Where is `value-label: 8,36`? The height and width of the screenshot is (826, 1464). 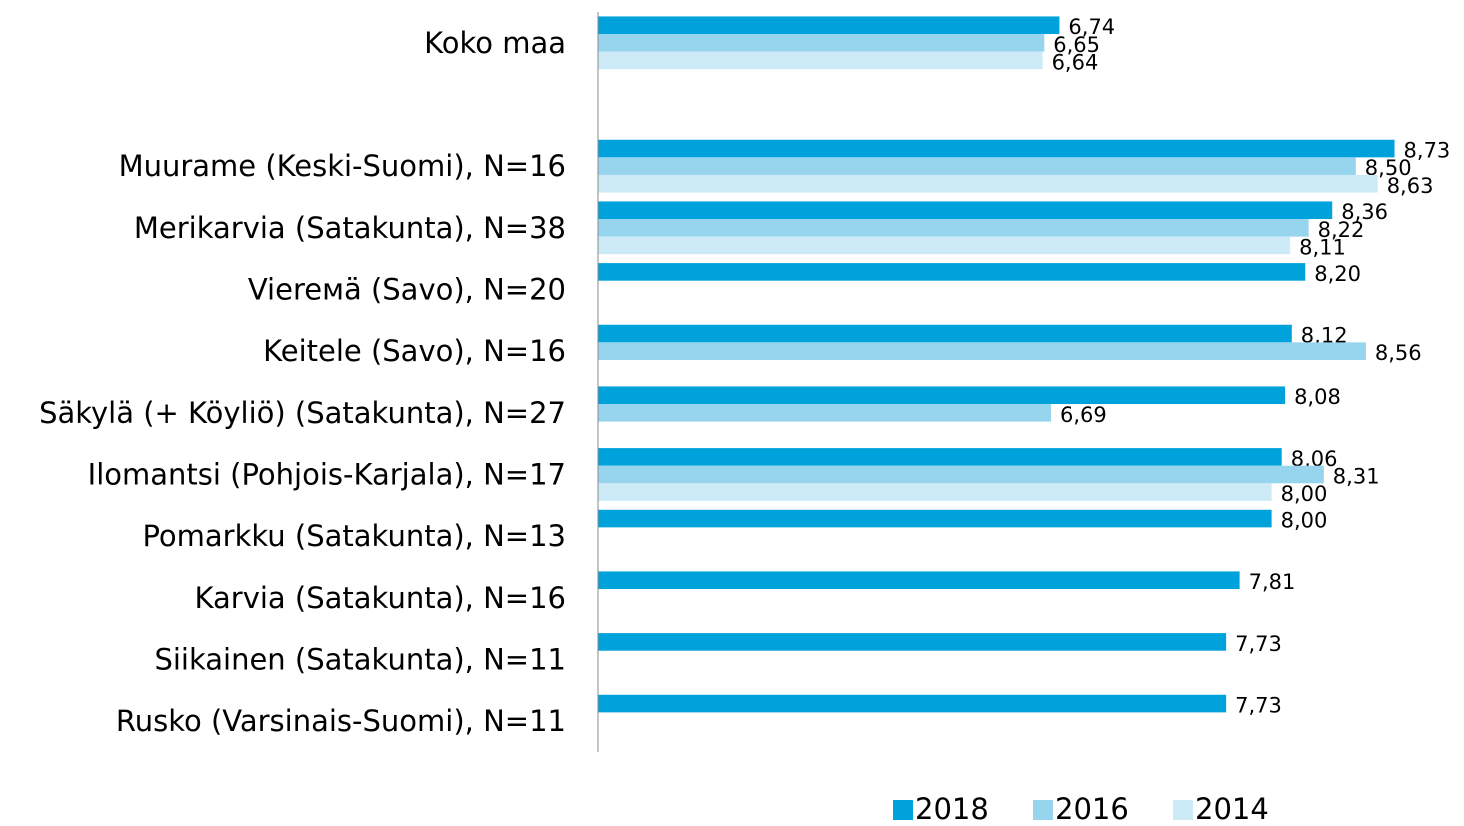
value-label: 8,36 is located at coordinates (1364, 212).